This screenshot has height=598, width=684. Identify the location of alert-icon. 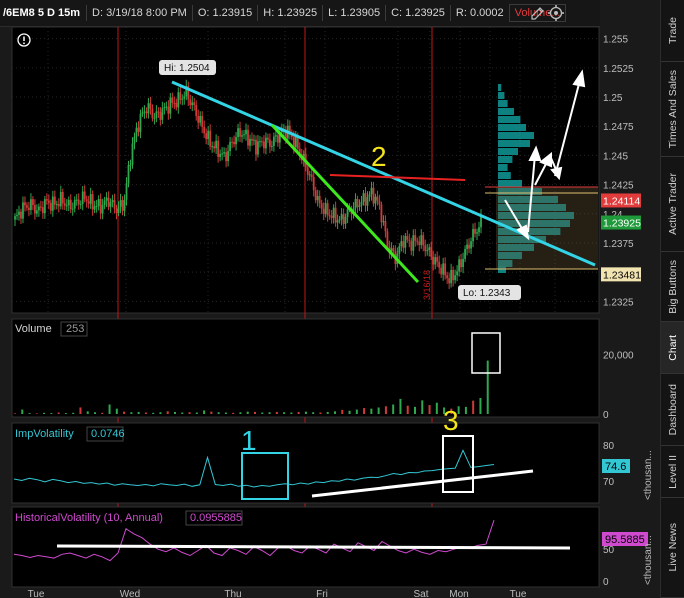
(24, 40).